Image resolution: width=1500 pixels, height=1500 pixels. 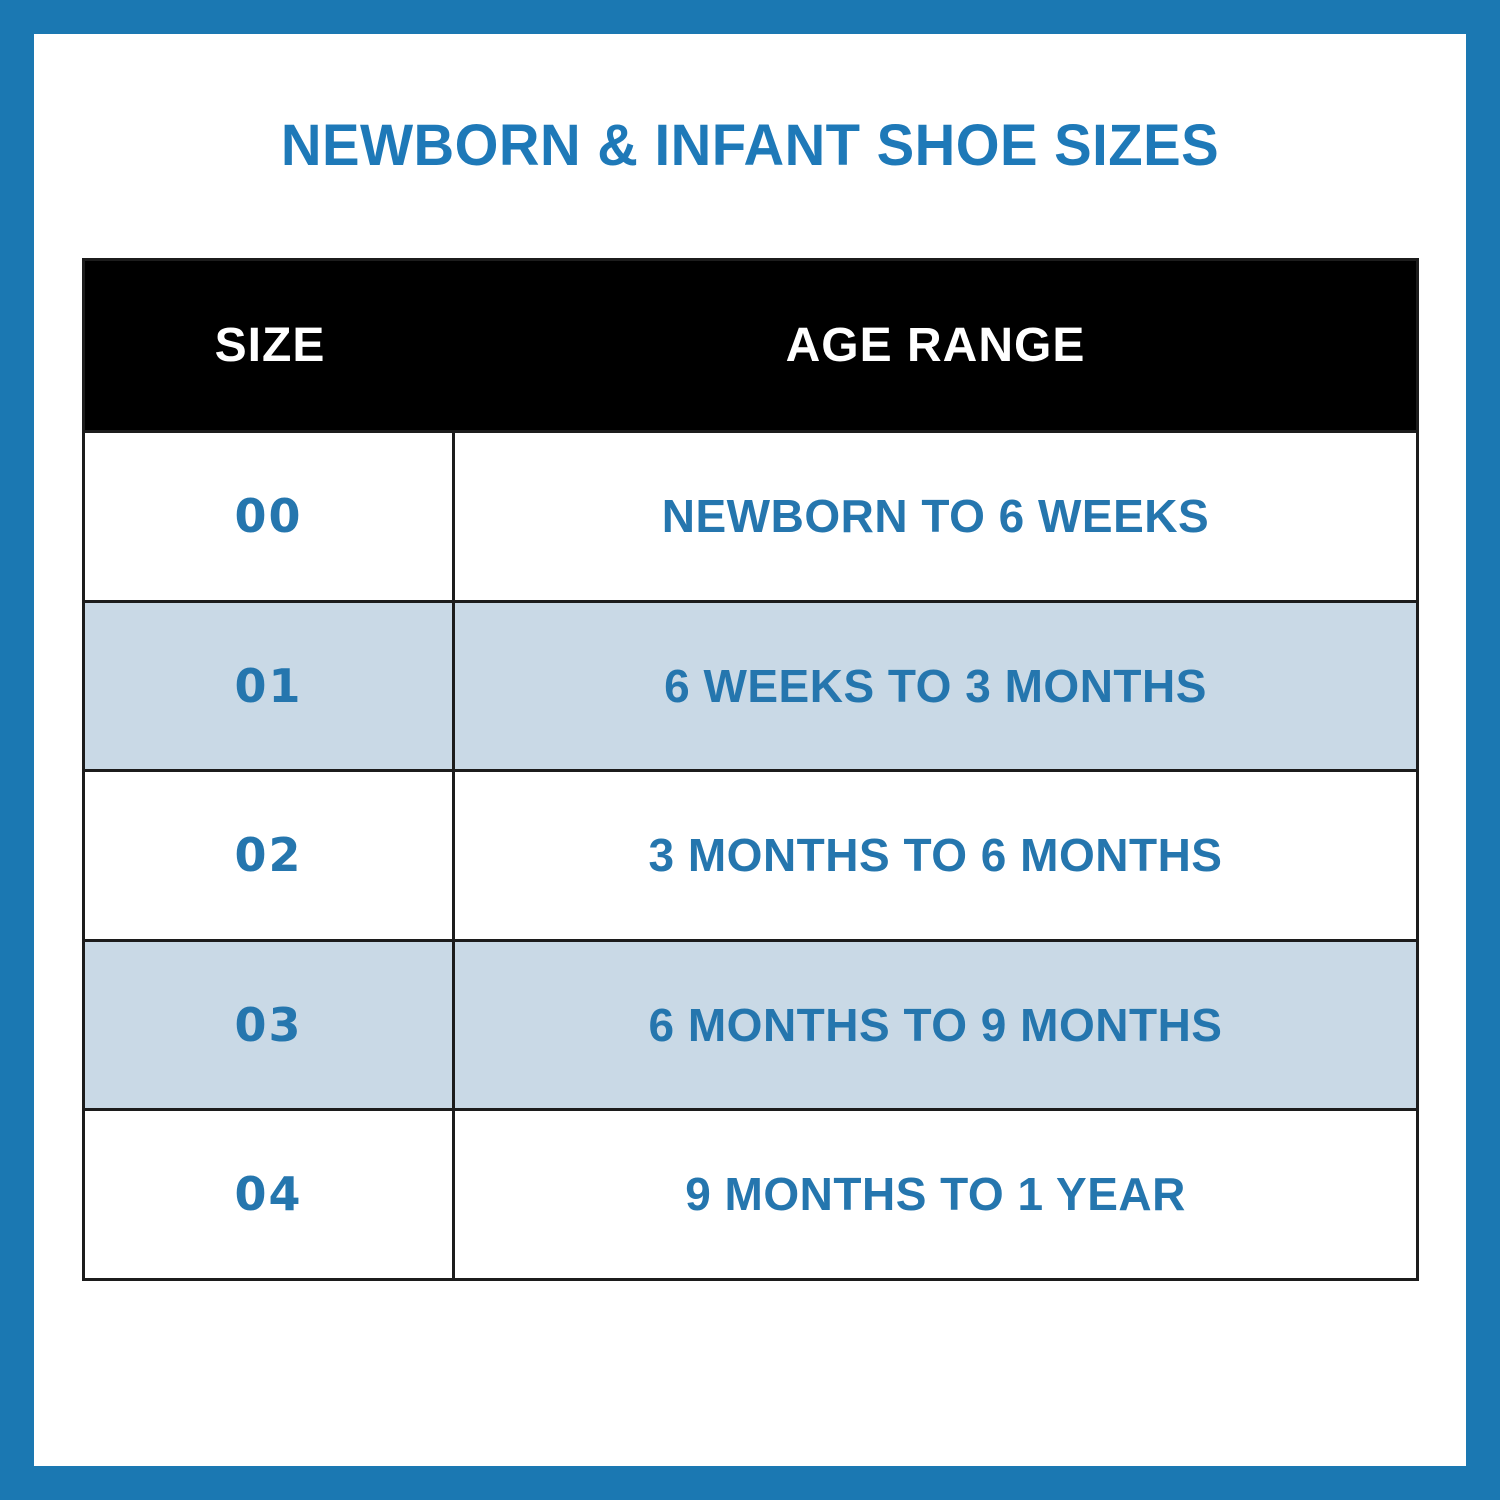 I want to click on table-row: 00 NEWBORN TO 6 WEEKS, so click(x=750, y=515).